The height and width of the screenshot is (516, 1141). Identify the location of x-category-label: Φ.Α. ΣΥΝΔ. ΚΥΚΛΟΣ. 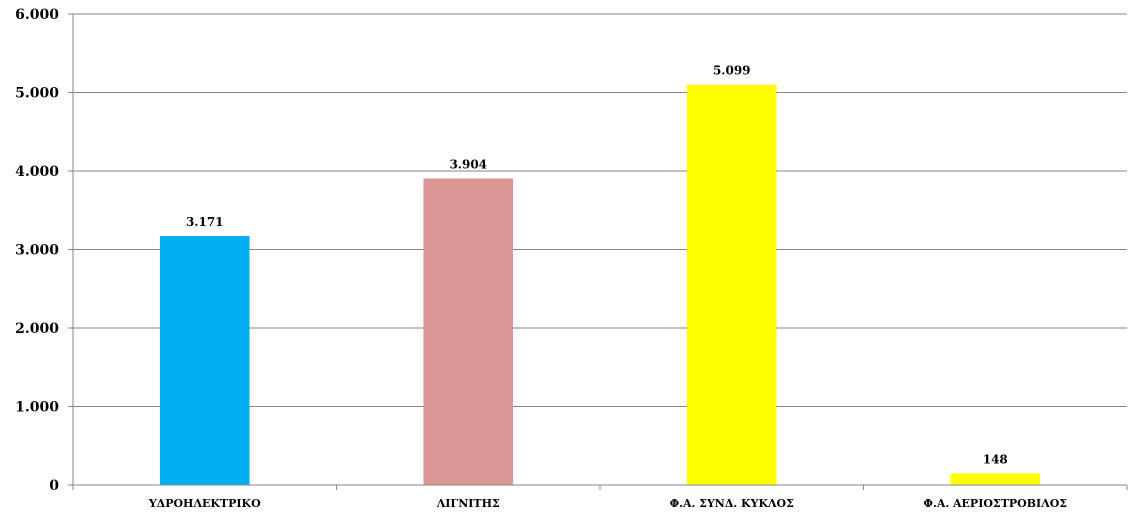
(732, 503).